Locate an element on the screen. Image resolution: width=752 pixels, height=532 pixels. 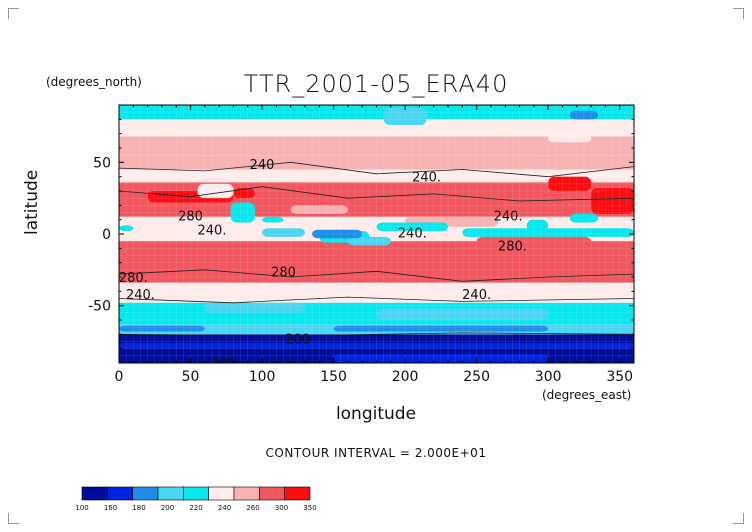
colorbar: 100 160 180 200 220 240 260 300 350 is located at coordinates (196, 499).